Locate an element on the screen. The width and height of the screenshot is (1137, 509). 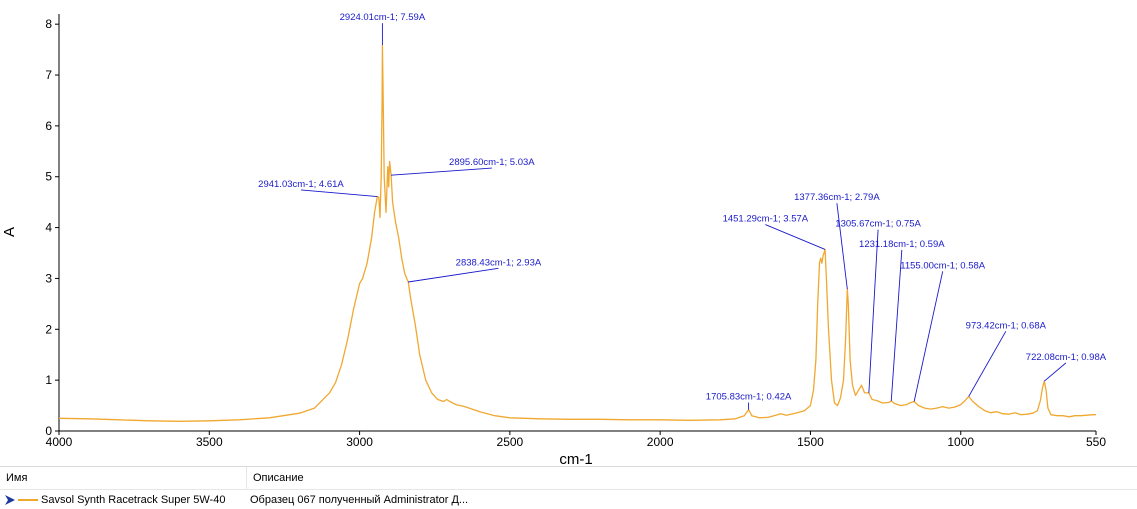
legend-name-cell: Savsol Synth Racetrack Super 5W-40 is located at coordinates (120, 500).